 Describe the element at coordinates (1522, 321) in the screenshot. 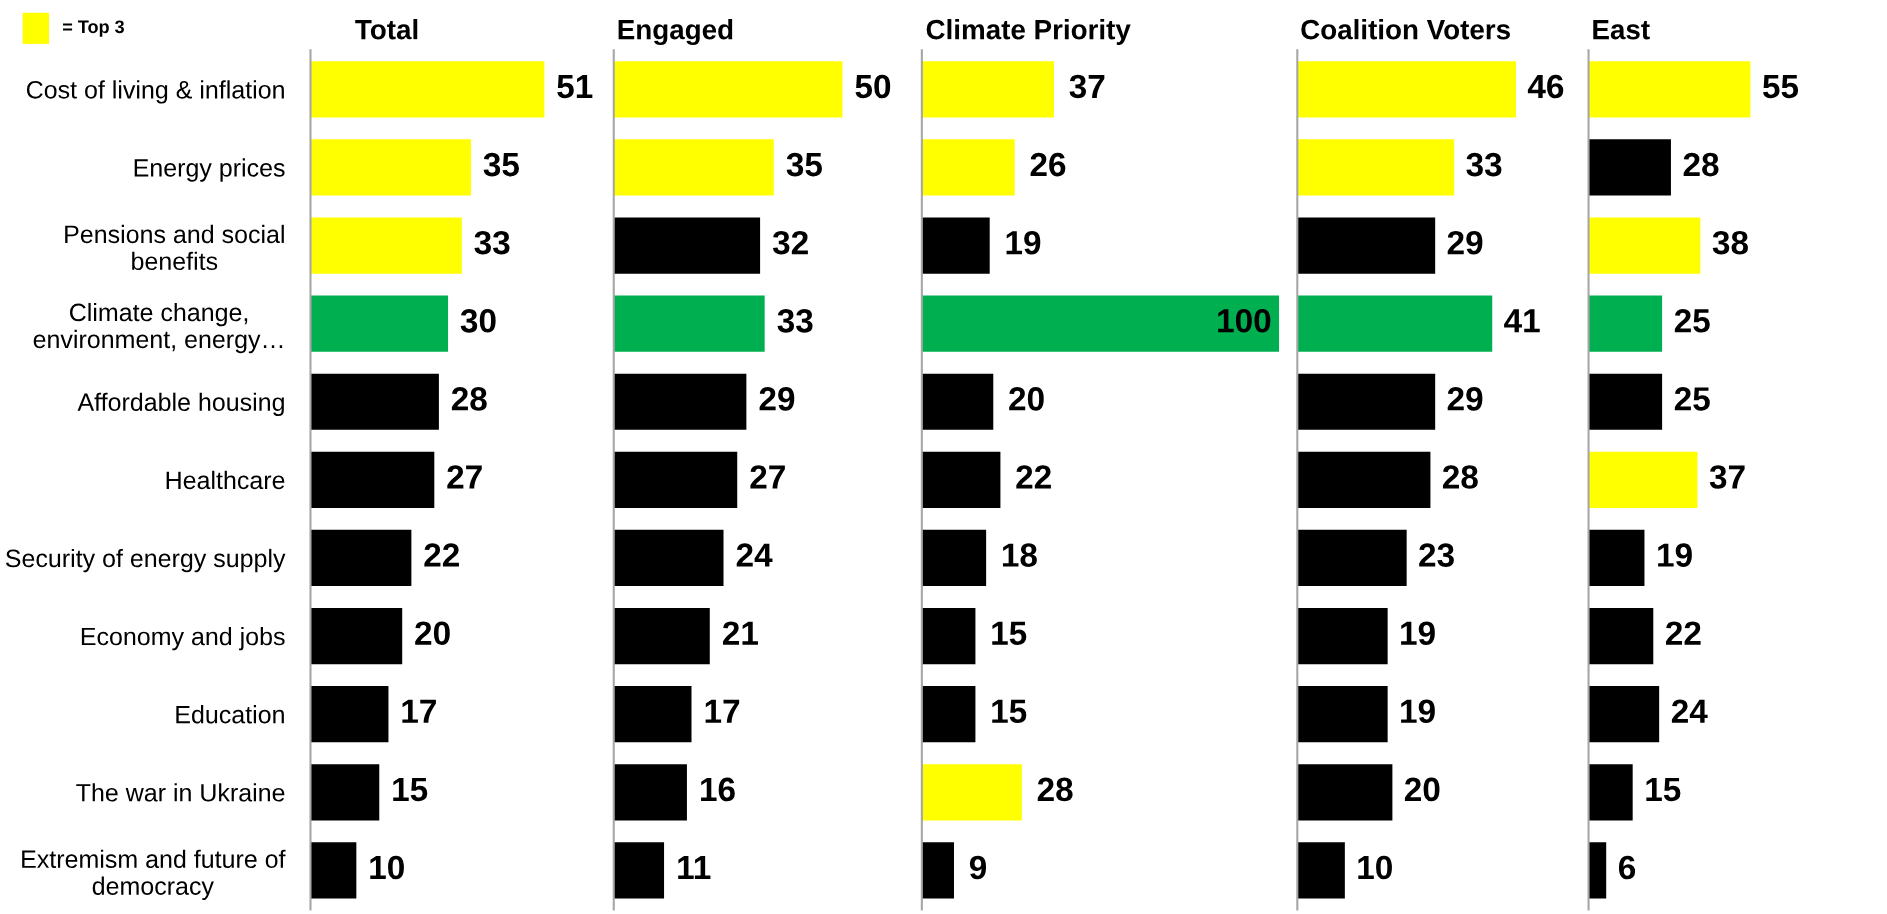

I see `data-label: 41` at that location.